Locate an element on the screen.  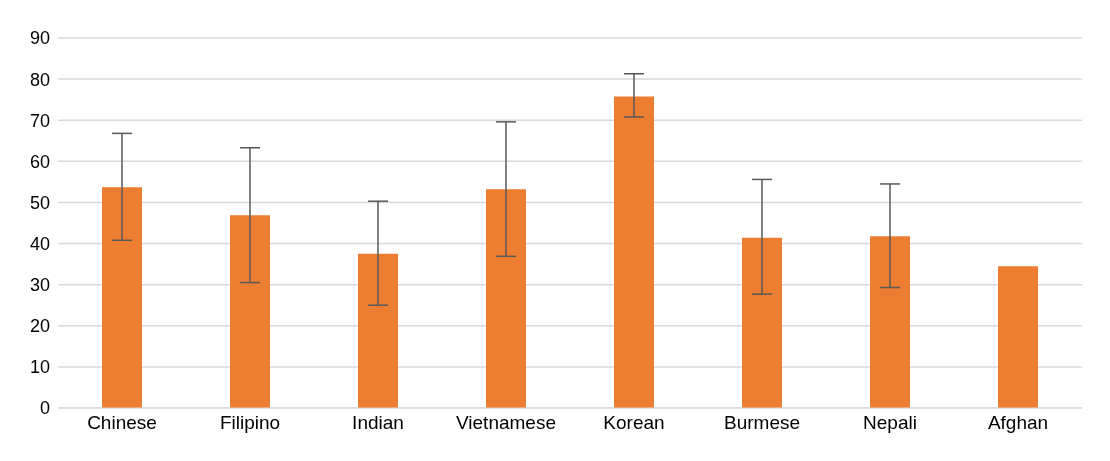
y-tick-label: 80 is located at coordinates (39, 79).